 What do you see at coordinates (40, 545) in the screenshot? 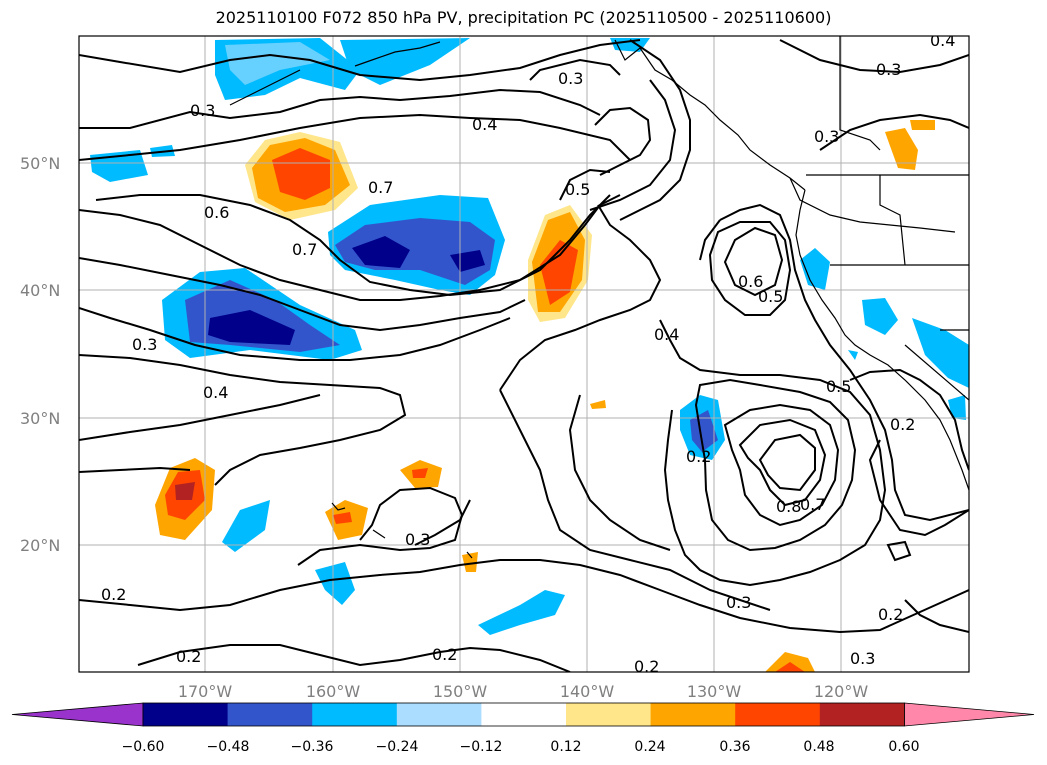
I see `lat-label-20n: 20°N` at bounding box center [40, 545].